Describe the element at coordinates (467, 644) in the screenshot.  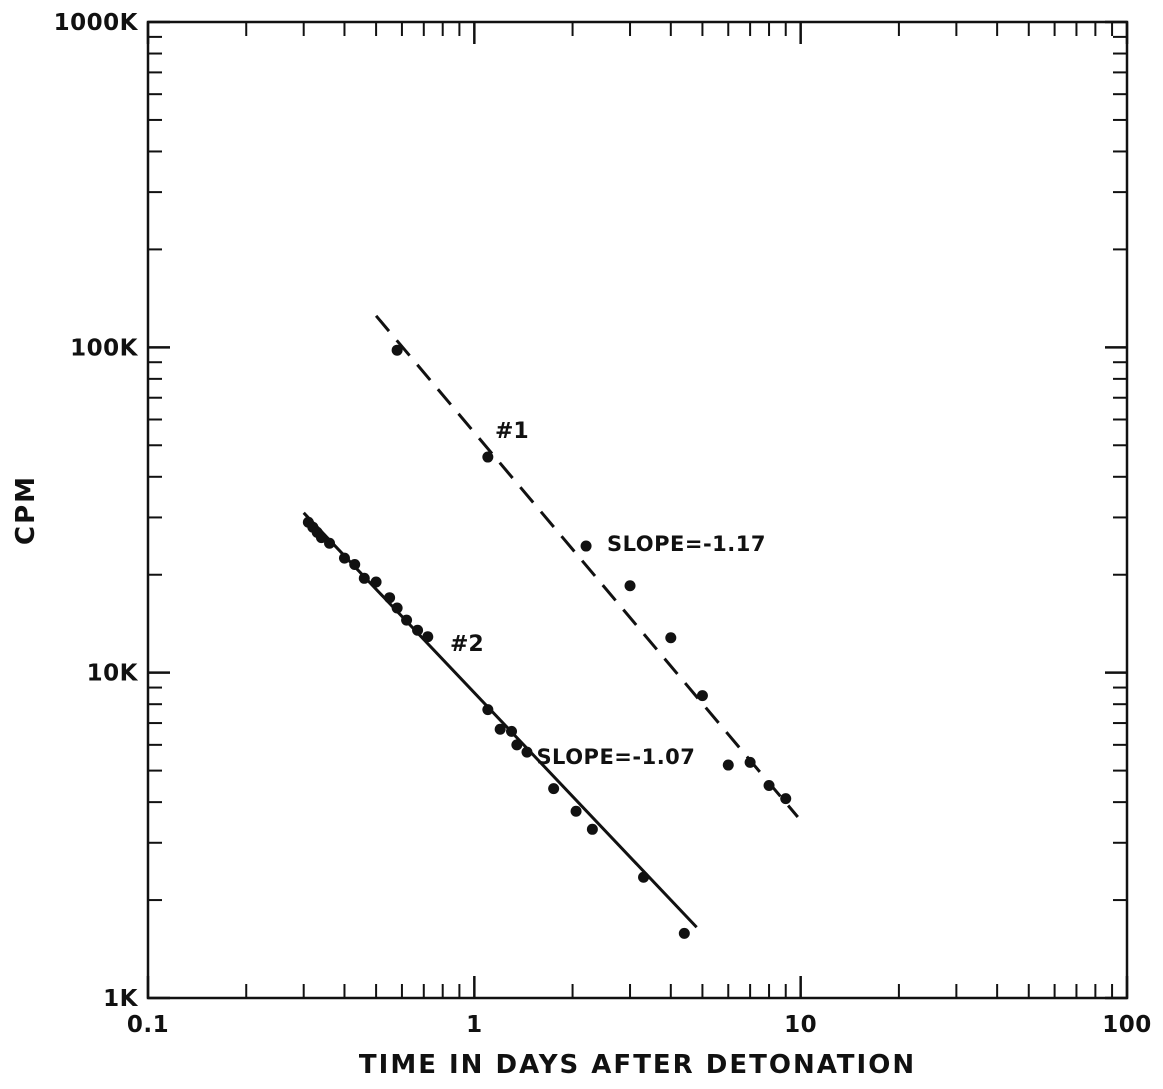
I see `series-label-2: #2` at that location.